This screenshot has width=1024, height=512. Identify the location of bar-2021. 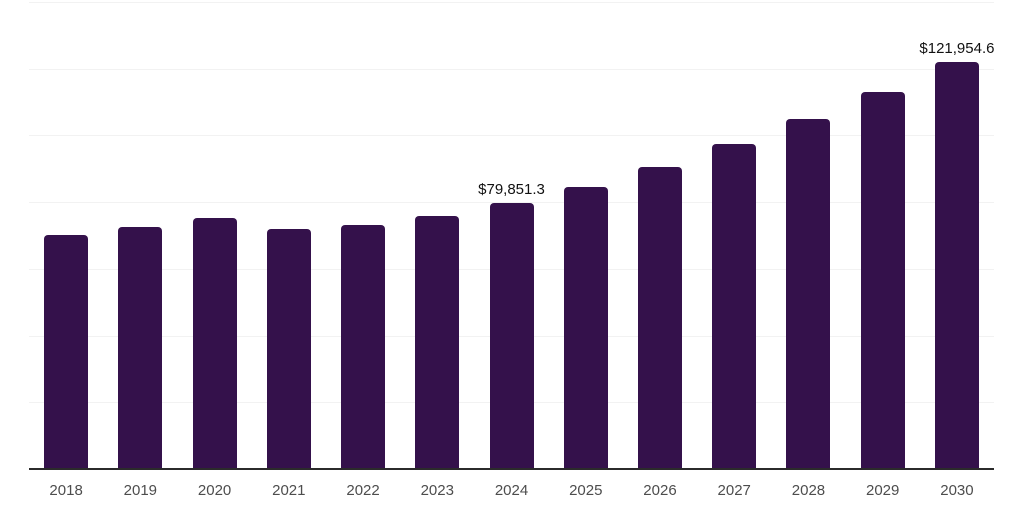
(288, 348).